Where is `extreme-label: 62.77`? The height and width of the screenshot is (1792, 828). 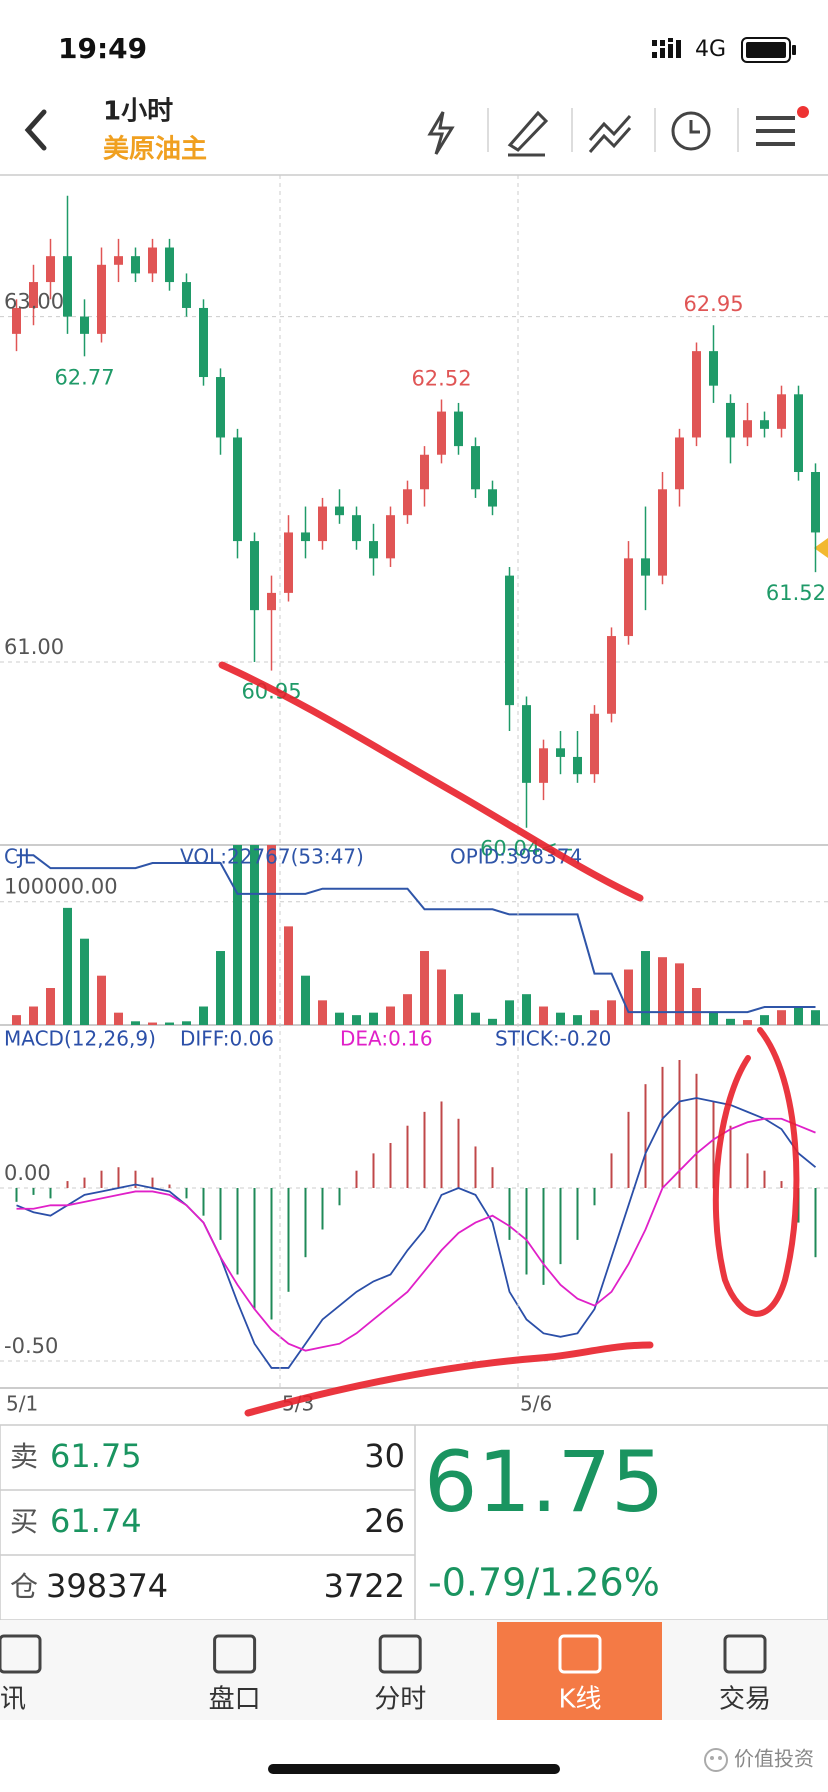
extreme-label: 62.77 is located at coordinates (84, 377).